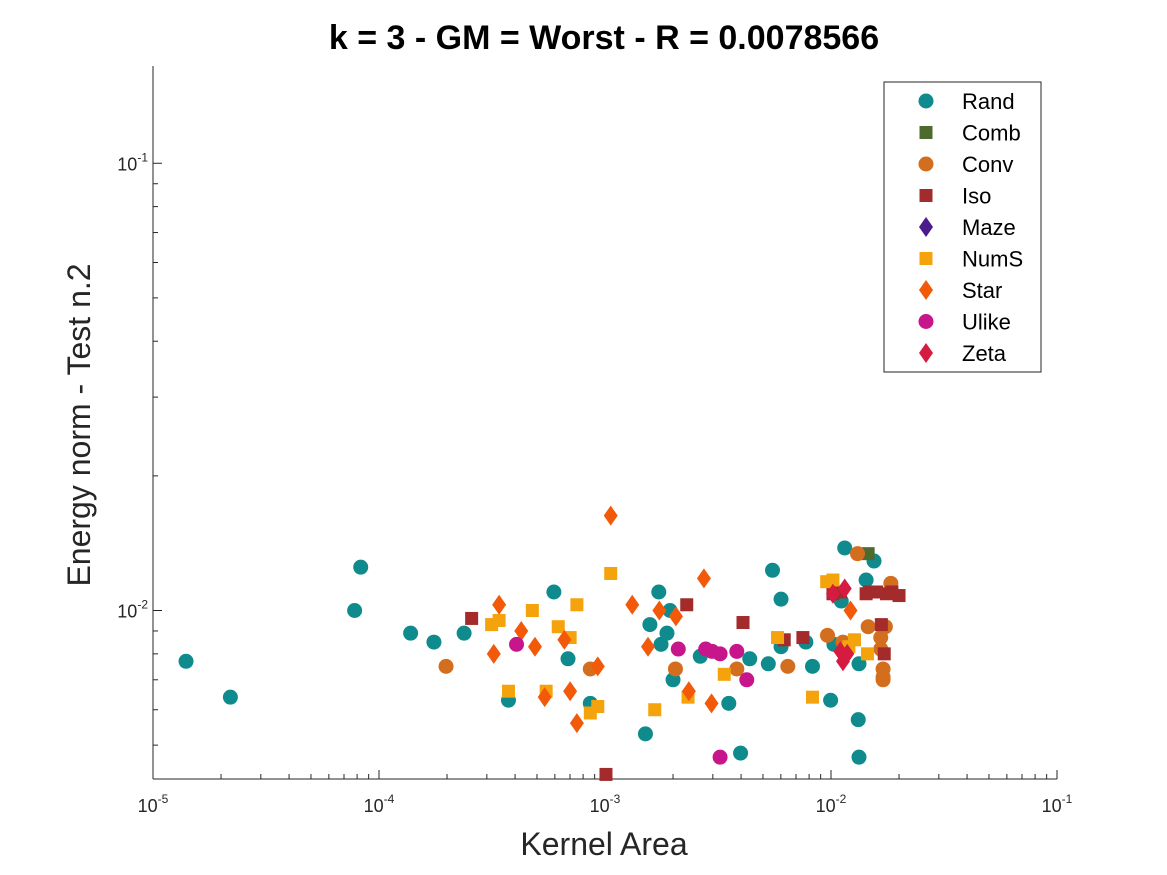  Describe the element at coordinates (987, 164) in the screenshot. I see `legend-label: Conv` at that location.